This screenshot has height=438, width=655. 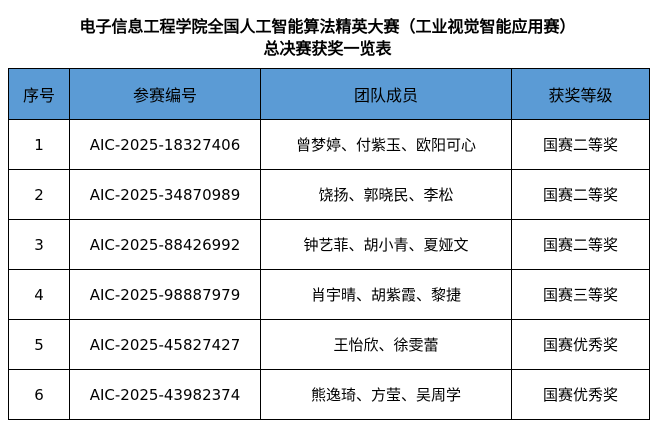 I want to click on title-line-2: 总决赛获奖一览表, so click(x=327, y=48).